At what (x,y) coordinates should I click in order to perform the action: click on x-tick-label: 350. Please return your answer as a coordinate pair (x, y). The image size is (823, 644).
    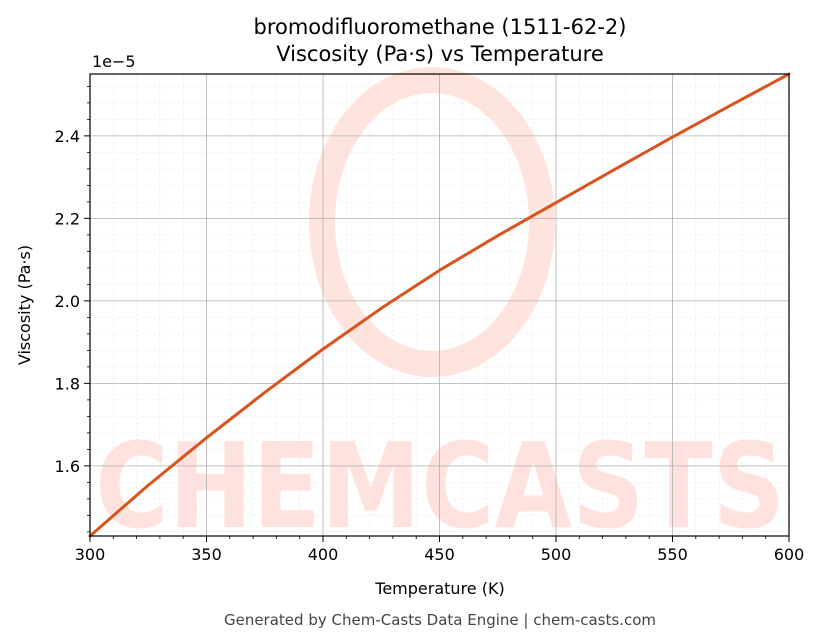
    Looking at the image, I should click on (206, 554).